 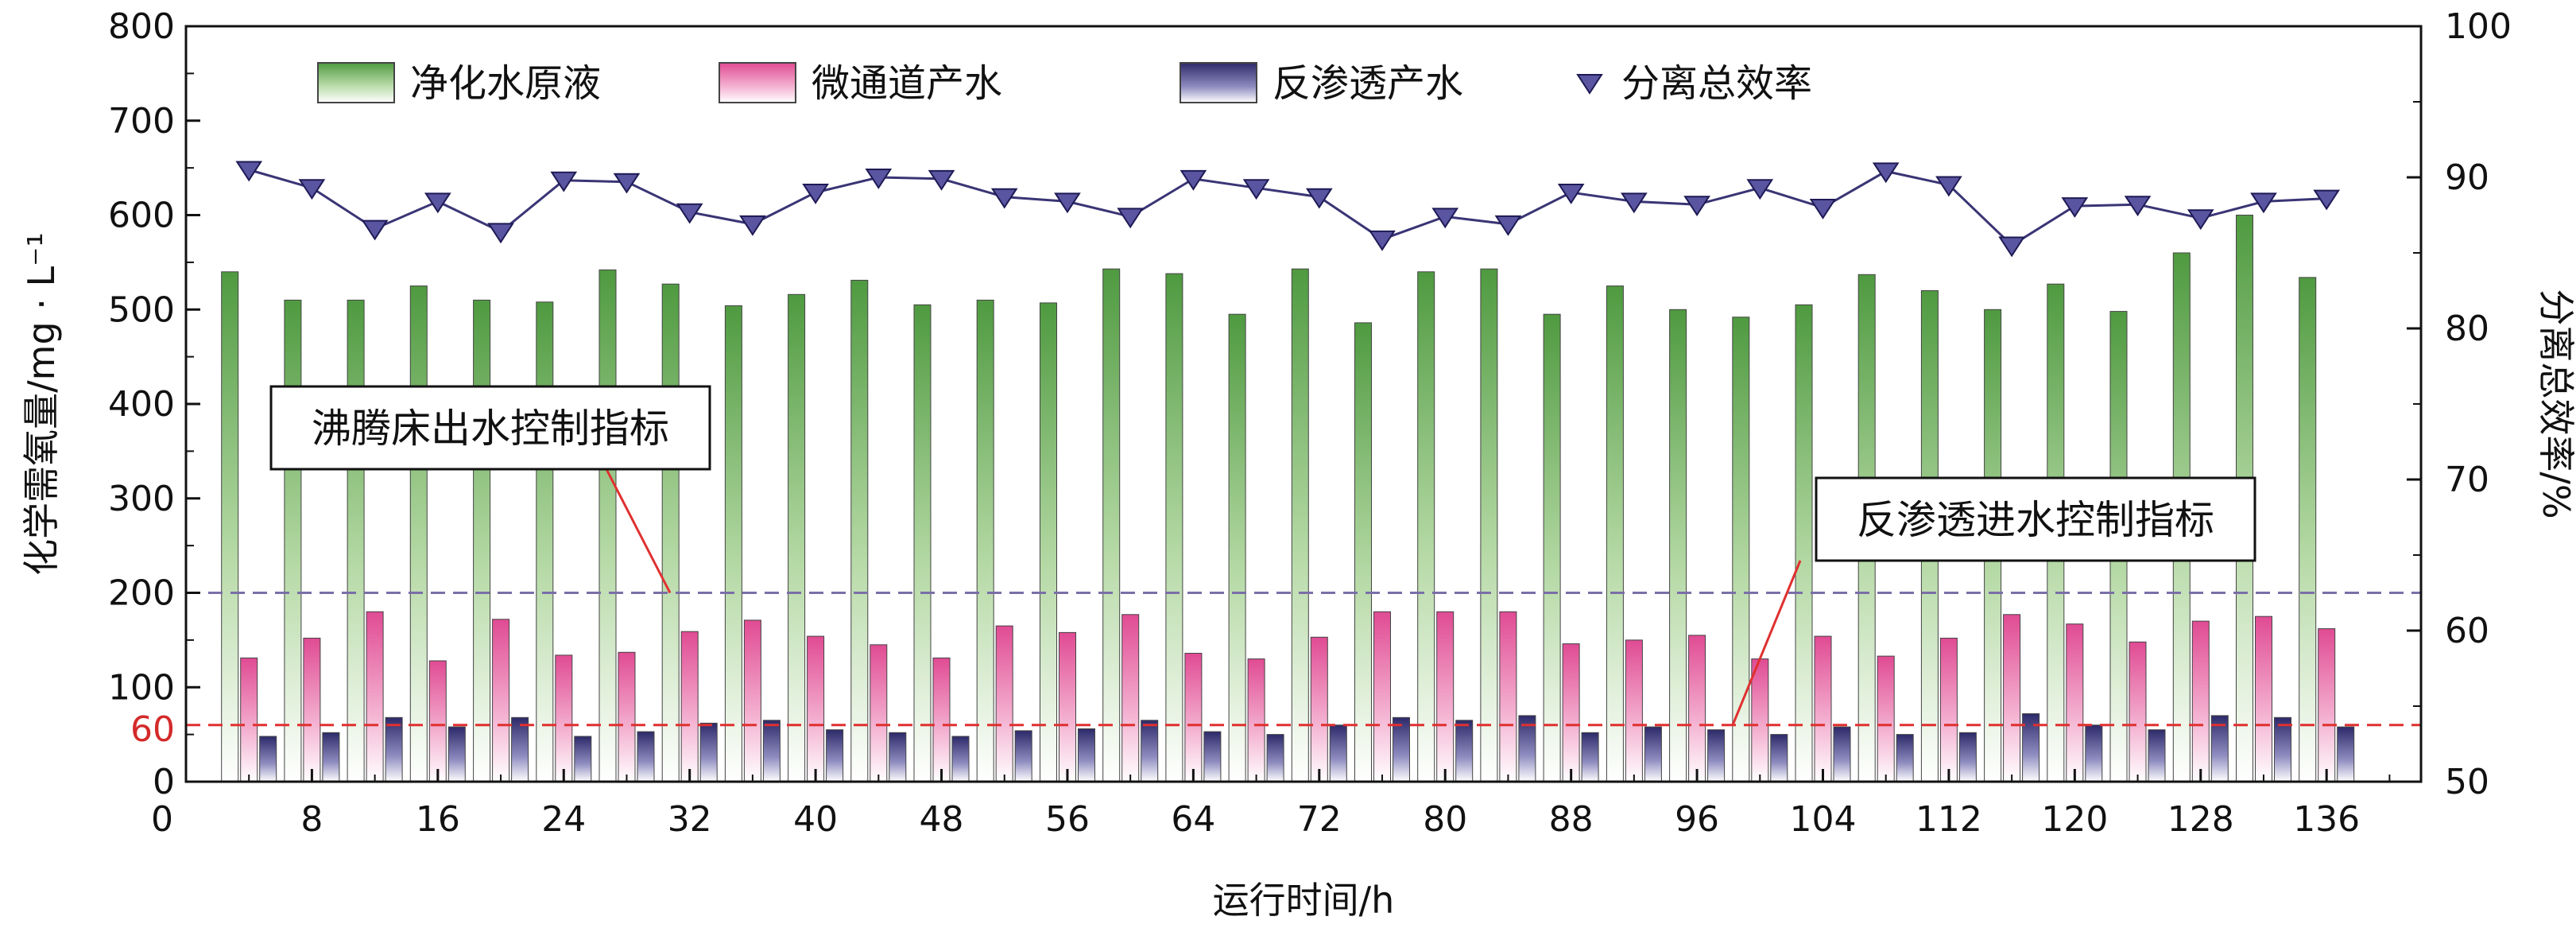 What do you see at coordinates (2467, 782) in the screenshot?
I see `y-right-tick-label-0: 50` at bounding box center [2467, 782].